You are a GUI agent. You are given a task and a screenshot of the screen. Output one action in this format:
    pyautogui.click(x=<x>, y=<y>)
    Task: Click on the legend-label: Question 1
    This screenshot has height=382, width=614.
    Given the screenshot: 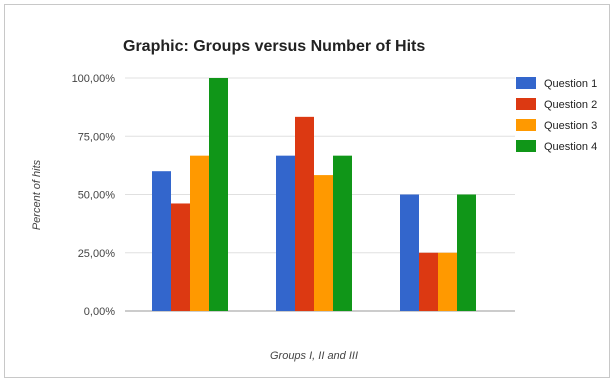 What is the action you would take?
    pyautogui.click(x=570, y=84)
    